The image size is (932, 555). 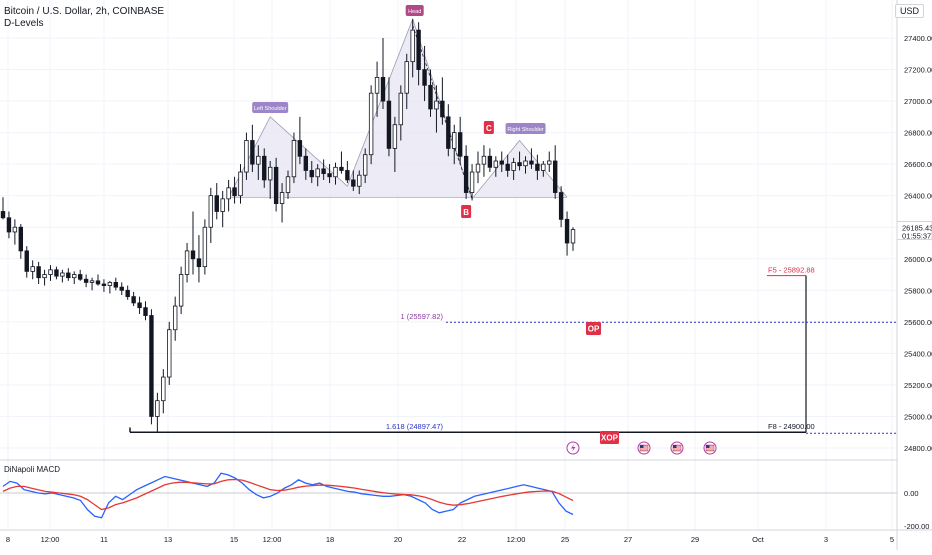 I want to click on x-tick-label: 3, so click(x=826, y=539).